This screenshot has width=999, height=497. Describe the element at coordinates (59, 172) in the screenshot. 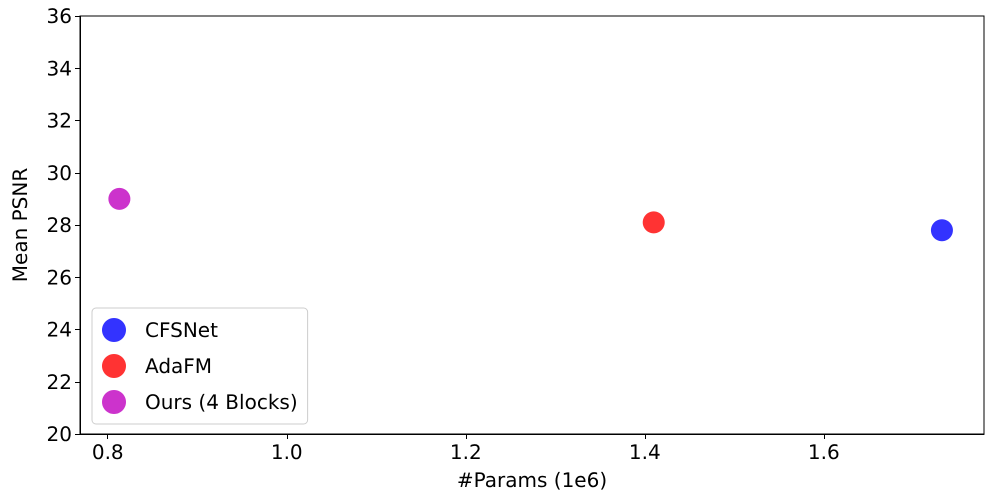

I see `y-tick-label: 30` at that location.